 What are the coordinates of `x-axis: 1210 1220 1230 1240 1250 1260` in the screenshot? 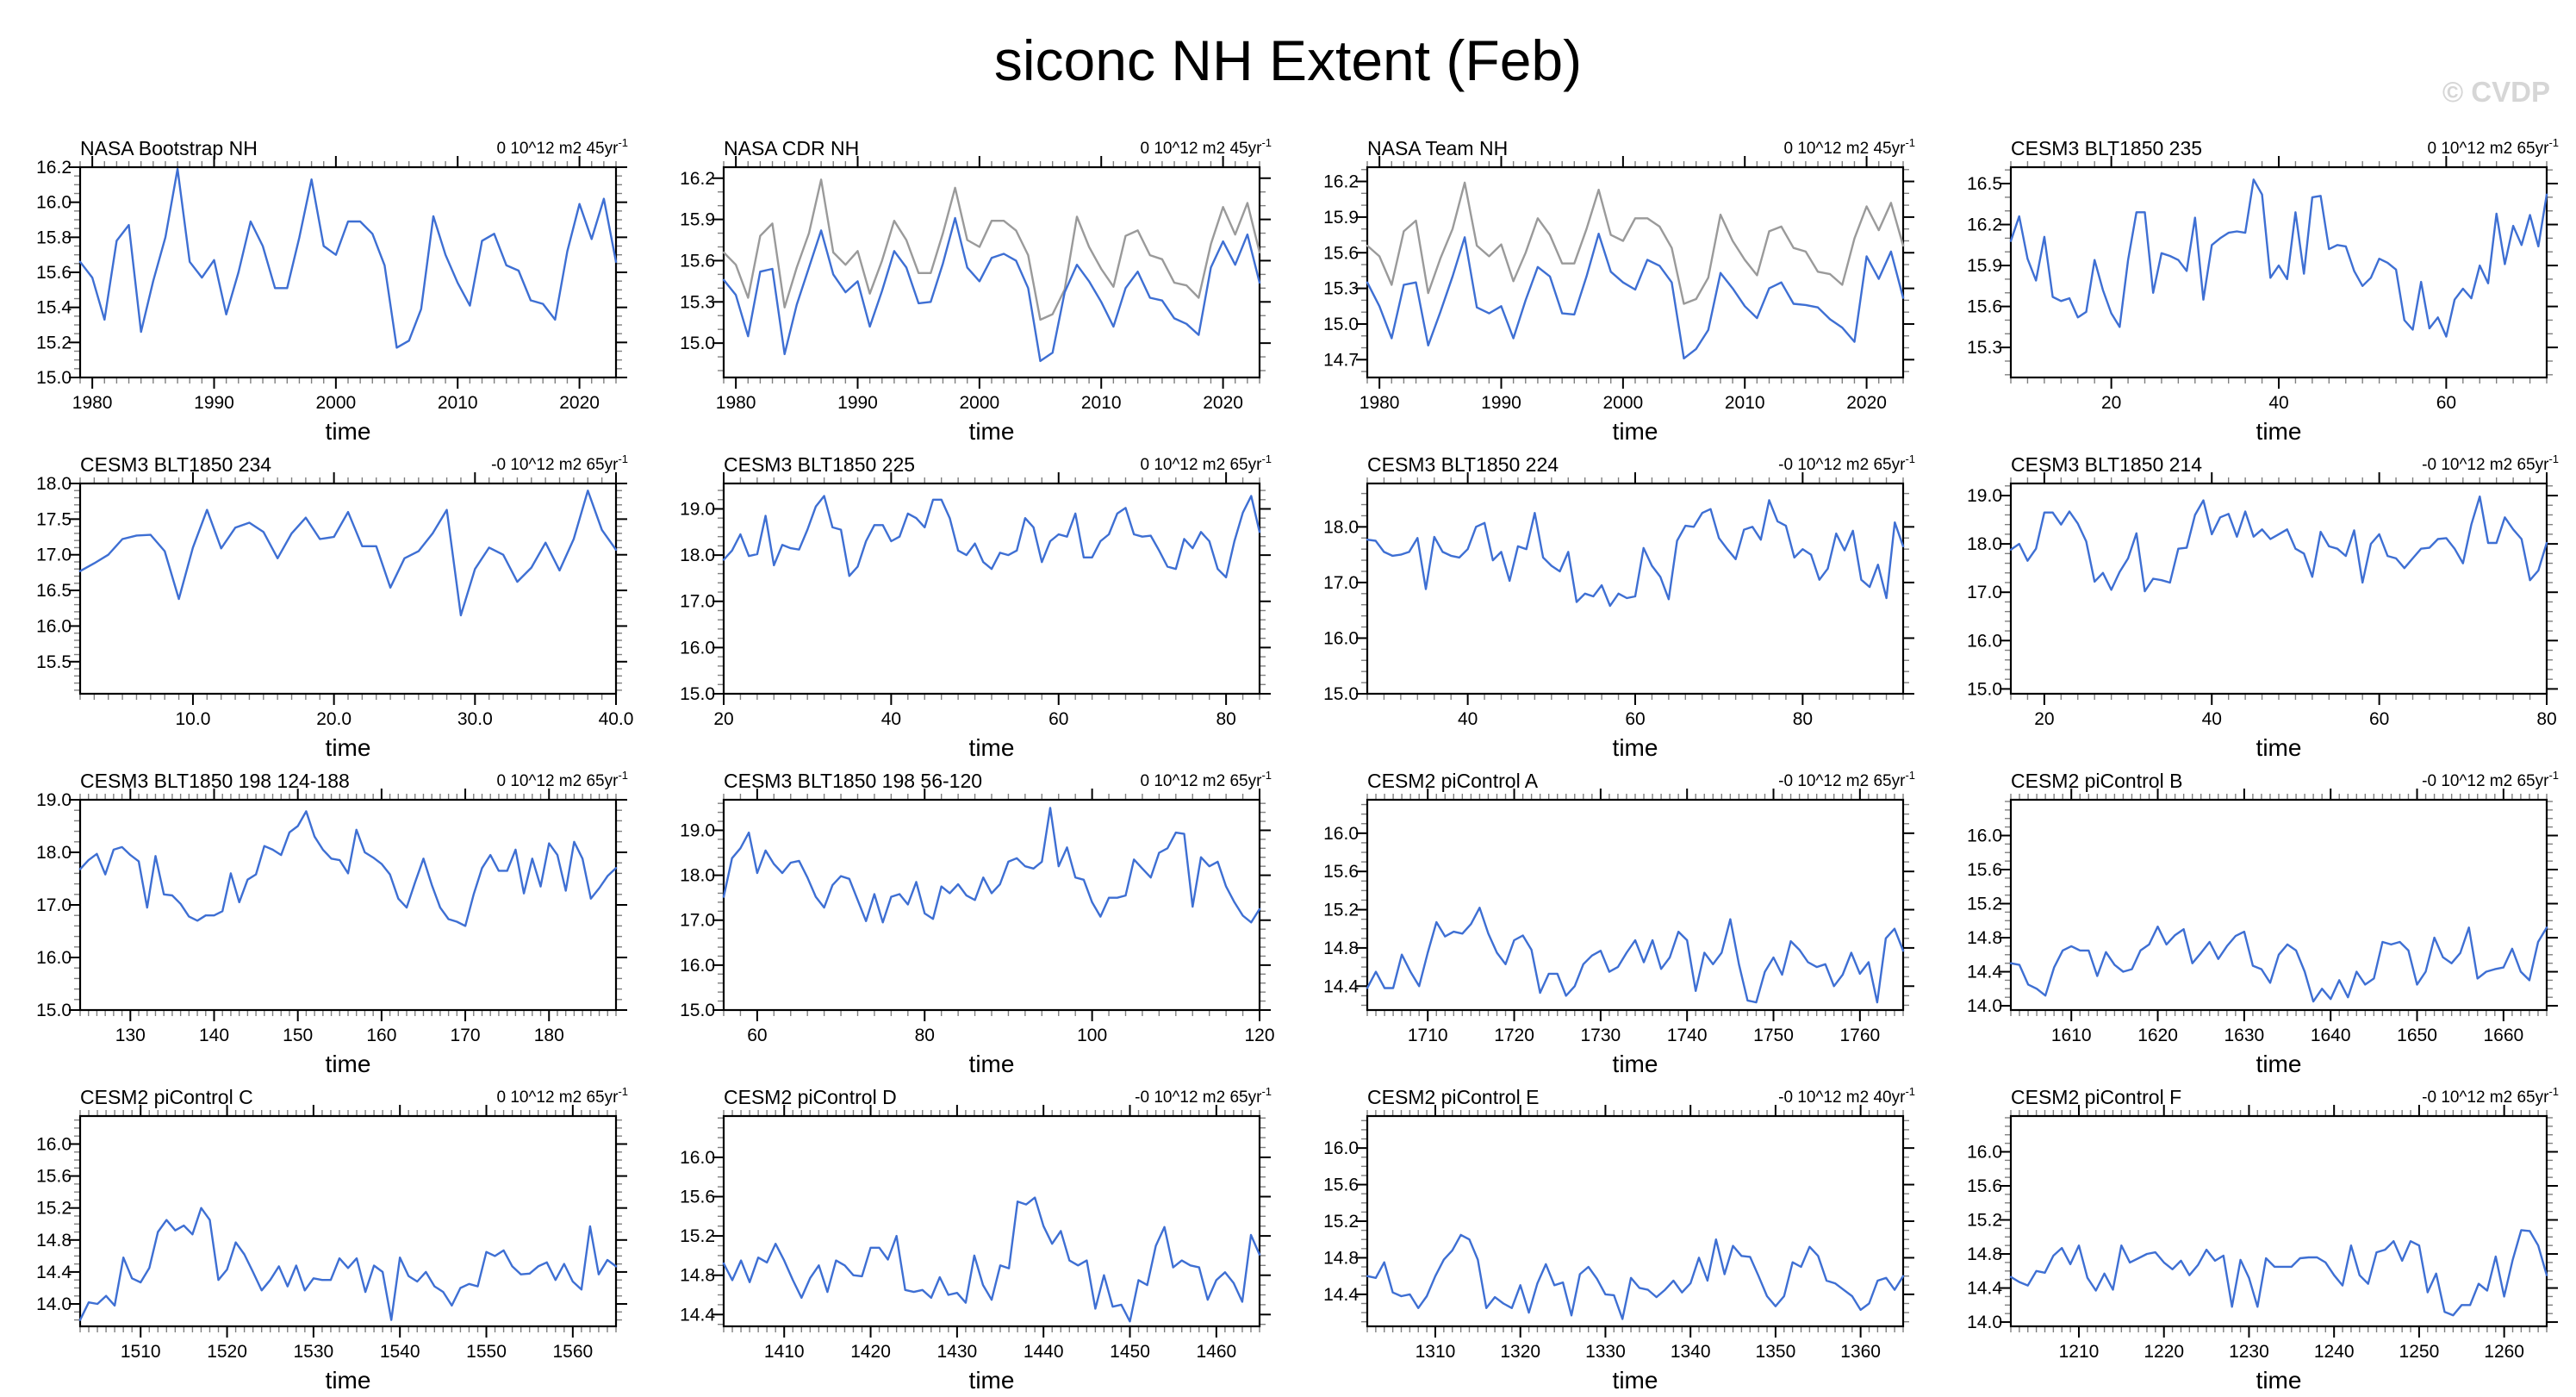 It's located at (2279, 1233).